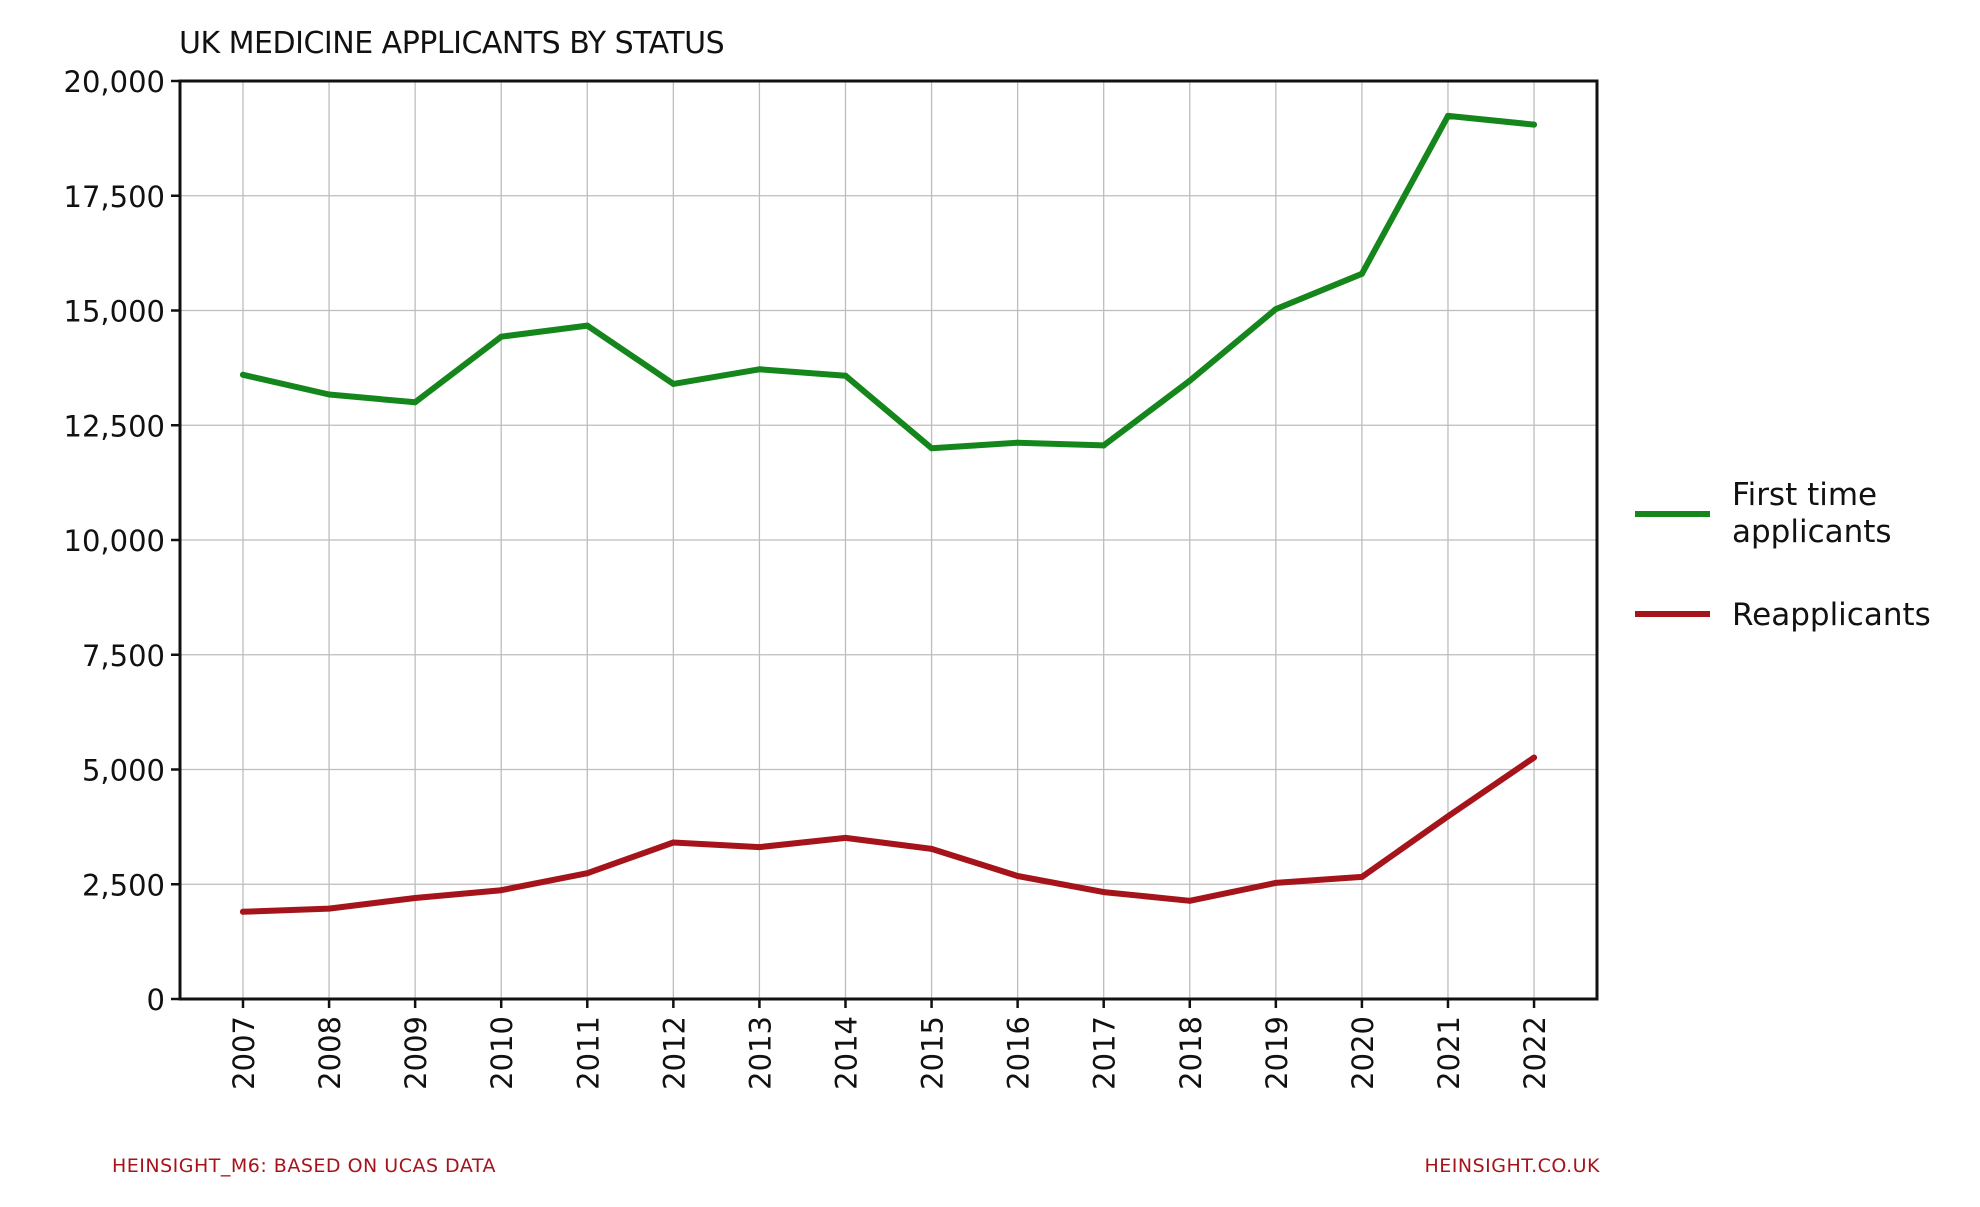  What do you see at coordinates (123, 656) in the screenshot?
I see `y-tick-label: 7,500` at bounding box center [123, 656].